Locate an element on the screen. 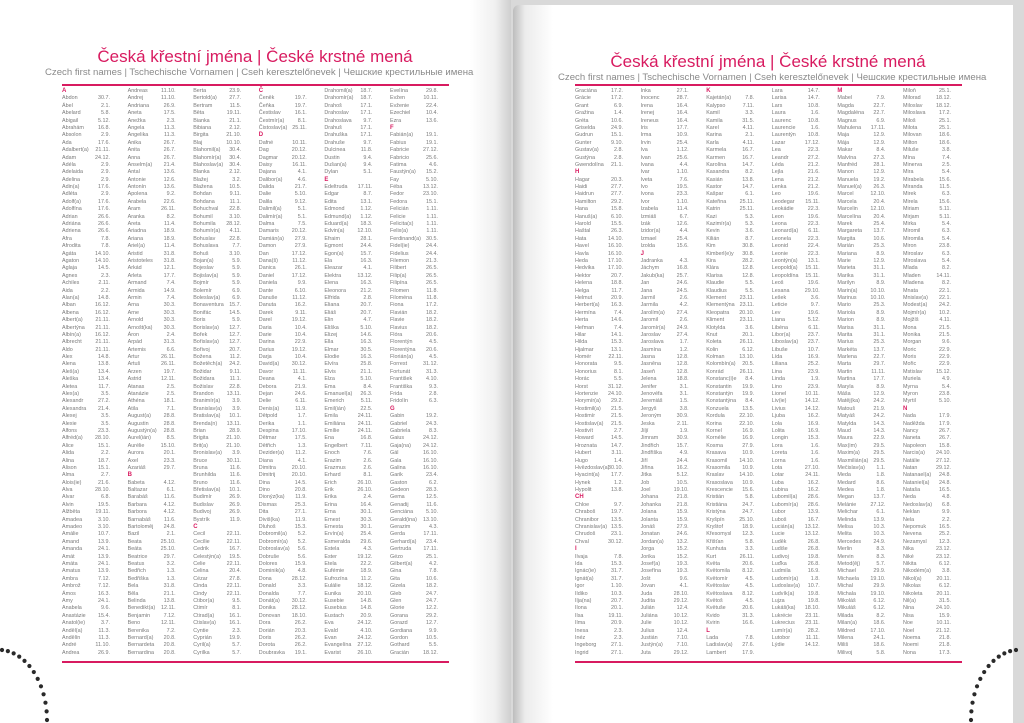 The height and width of the screenshot is (723, 1024). name-day-date: 2.6. is located at coordinates (368, 467).